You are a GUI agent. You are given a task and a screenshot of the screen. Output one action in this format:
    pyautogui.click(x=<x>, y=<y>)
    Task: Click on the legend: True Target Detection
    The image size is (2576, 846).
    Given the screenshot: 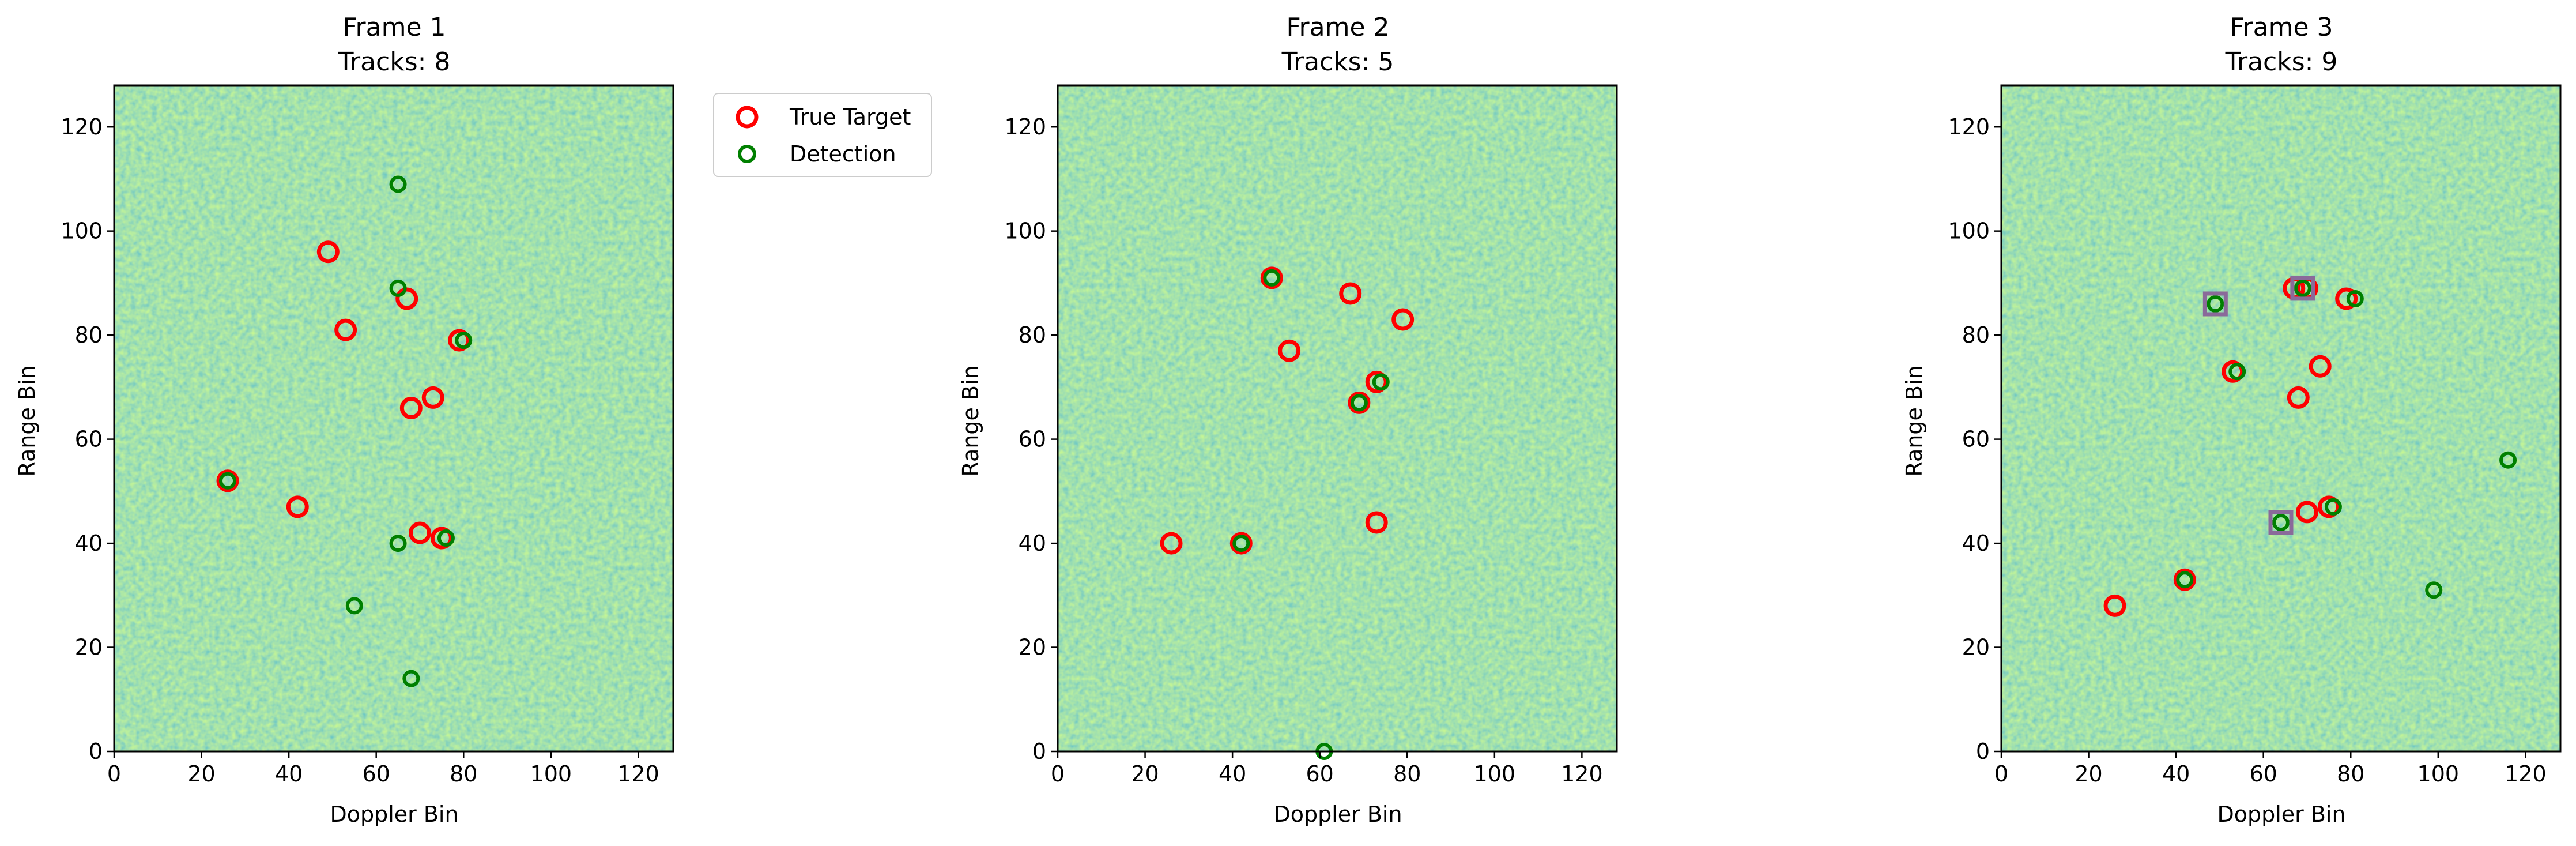 What is the action you would take?
    pyautogui.click(x=822, y=135)
    